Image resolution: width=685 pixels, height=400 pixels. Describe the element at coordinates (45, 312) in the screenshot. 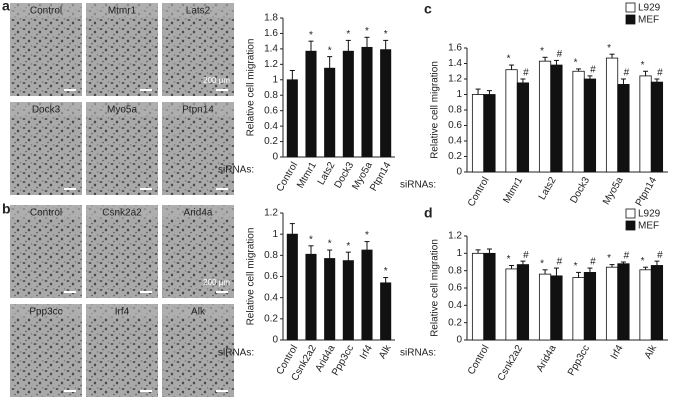

I see `image-label: Ppp3cc` at that location.